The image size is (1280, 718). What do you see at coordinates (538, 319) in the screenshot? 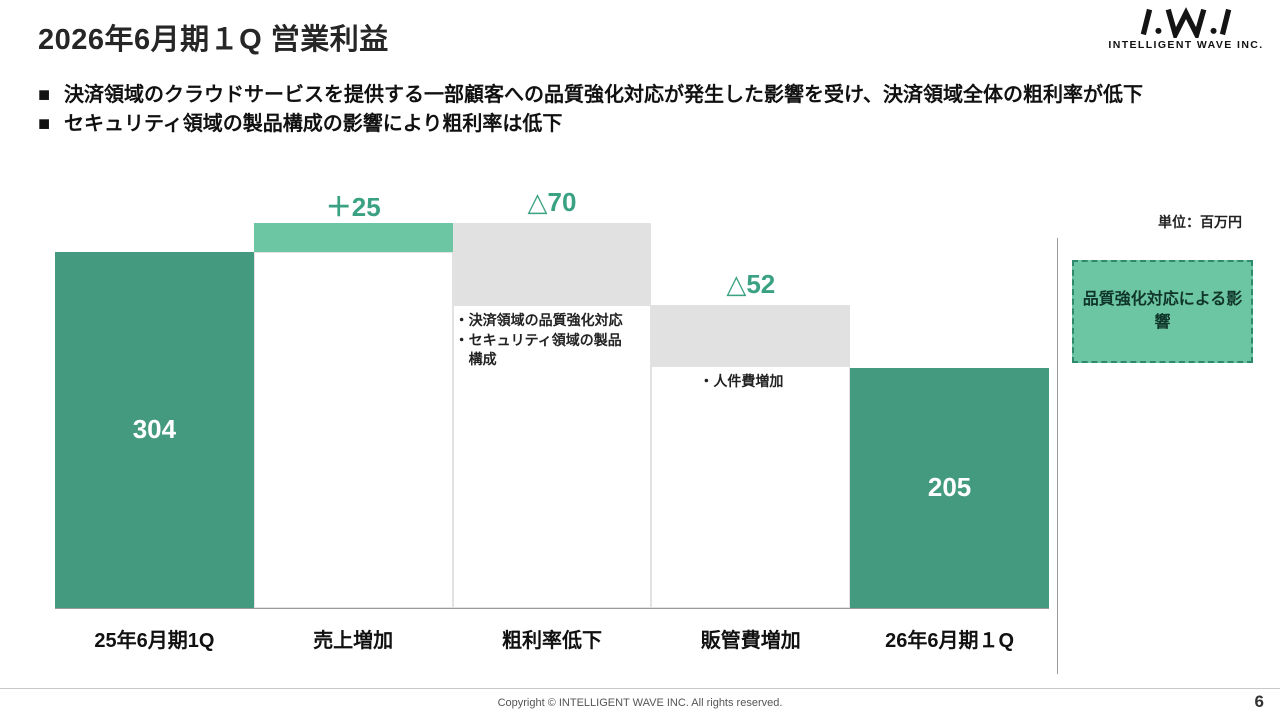
I see `chart-annotation-line: ・決済領域の品質強化対応` at bounding box center [538, 319].